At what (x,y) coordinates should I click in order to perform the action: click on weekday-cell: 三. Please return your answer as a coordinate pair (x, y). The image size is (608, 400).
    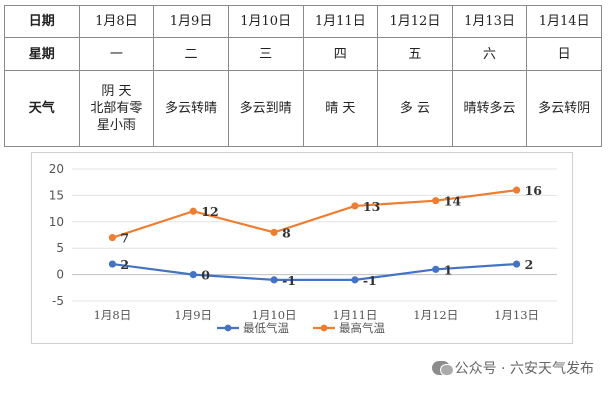
    Looking at the image, I should click on (265, 54).